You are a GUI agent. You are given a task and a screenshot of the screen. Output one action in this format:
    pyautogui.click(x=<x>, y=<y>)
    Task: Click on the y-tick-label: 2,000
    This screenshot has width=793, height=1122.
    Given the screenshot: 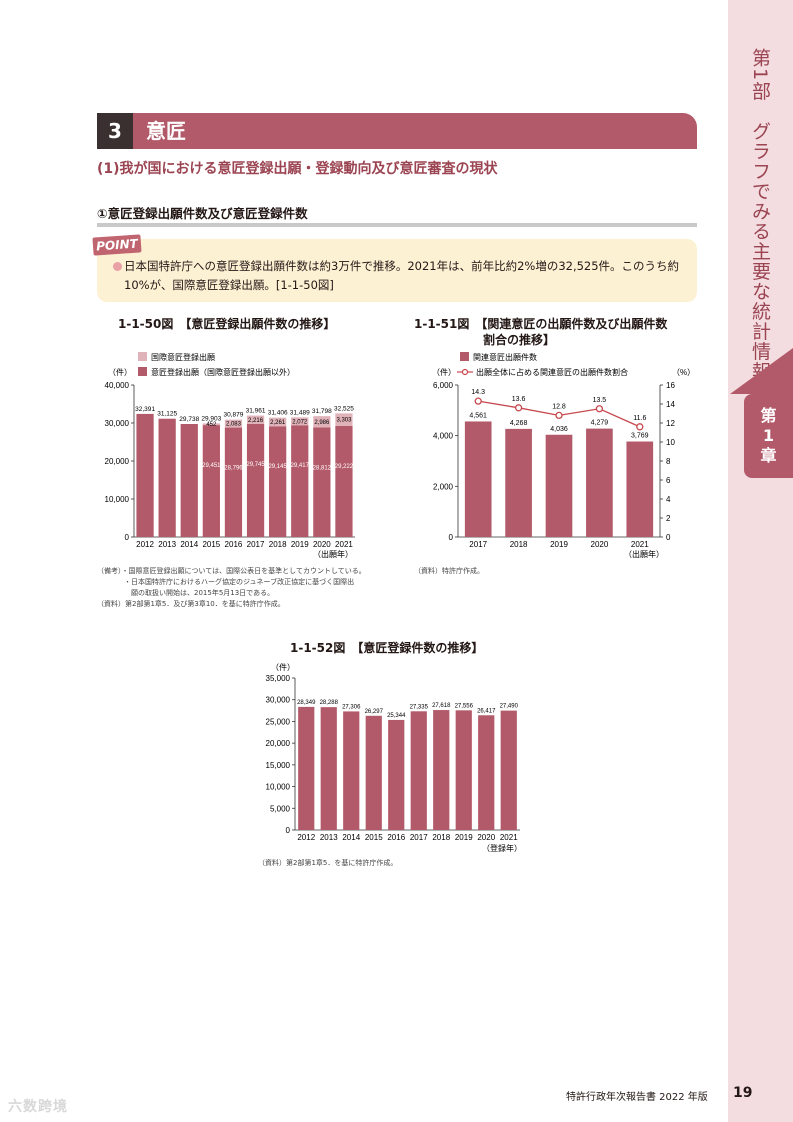 What is the action you would take?
    pyautogui.click(x=443, y=486)
    